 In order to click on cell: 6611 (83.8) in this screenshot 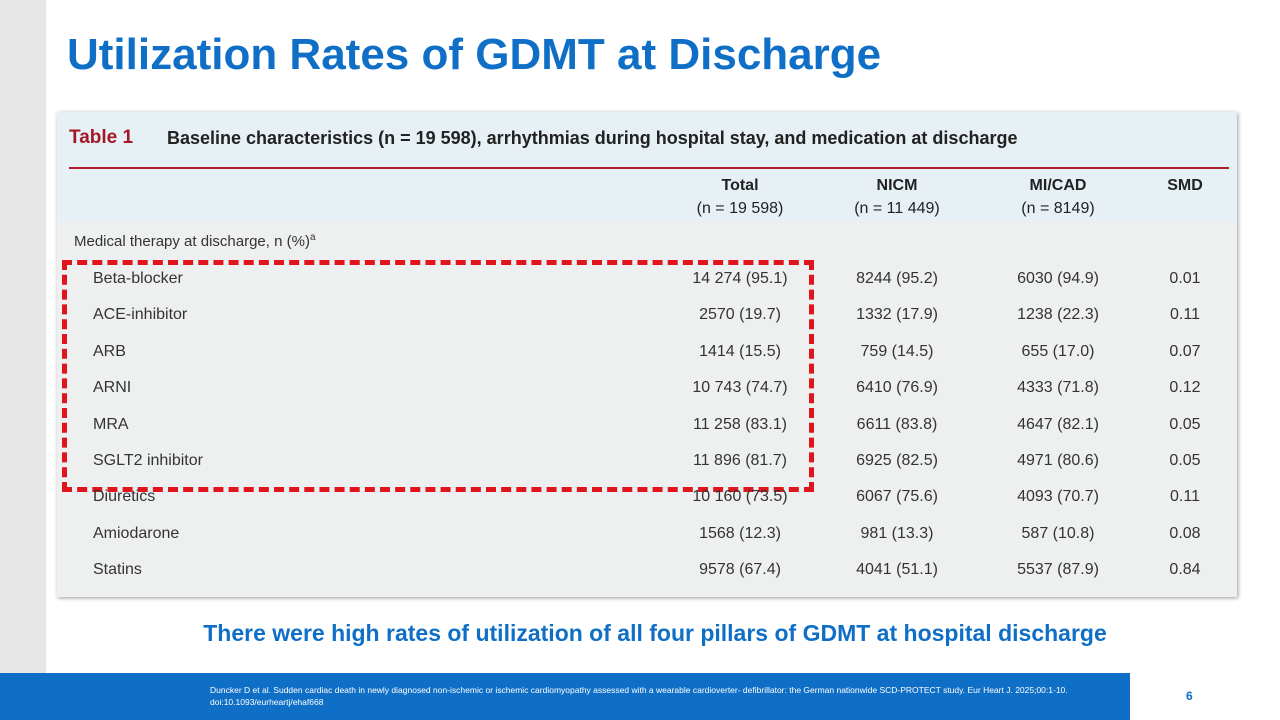, I will do `click(897, 424)`.